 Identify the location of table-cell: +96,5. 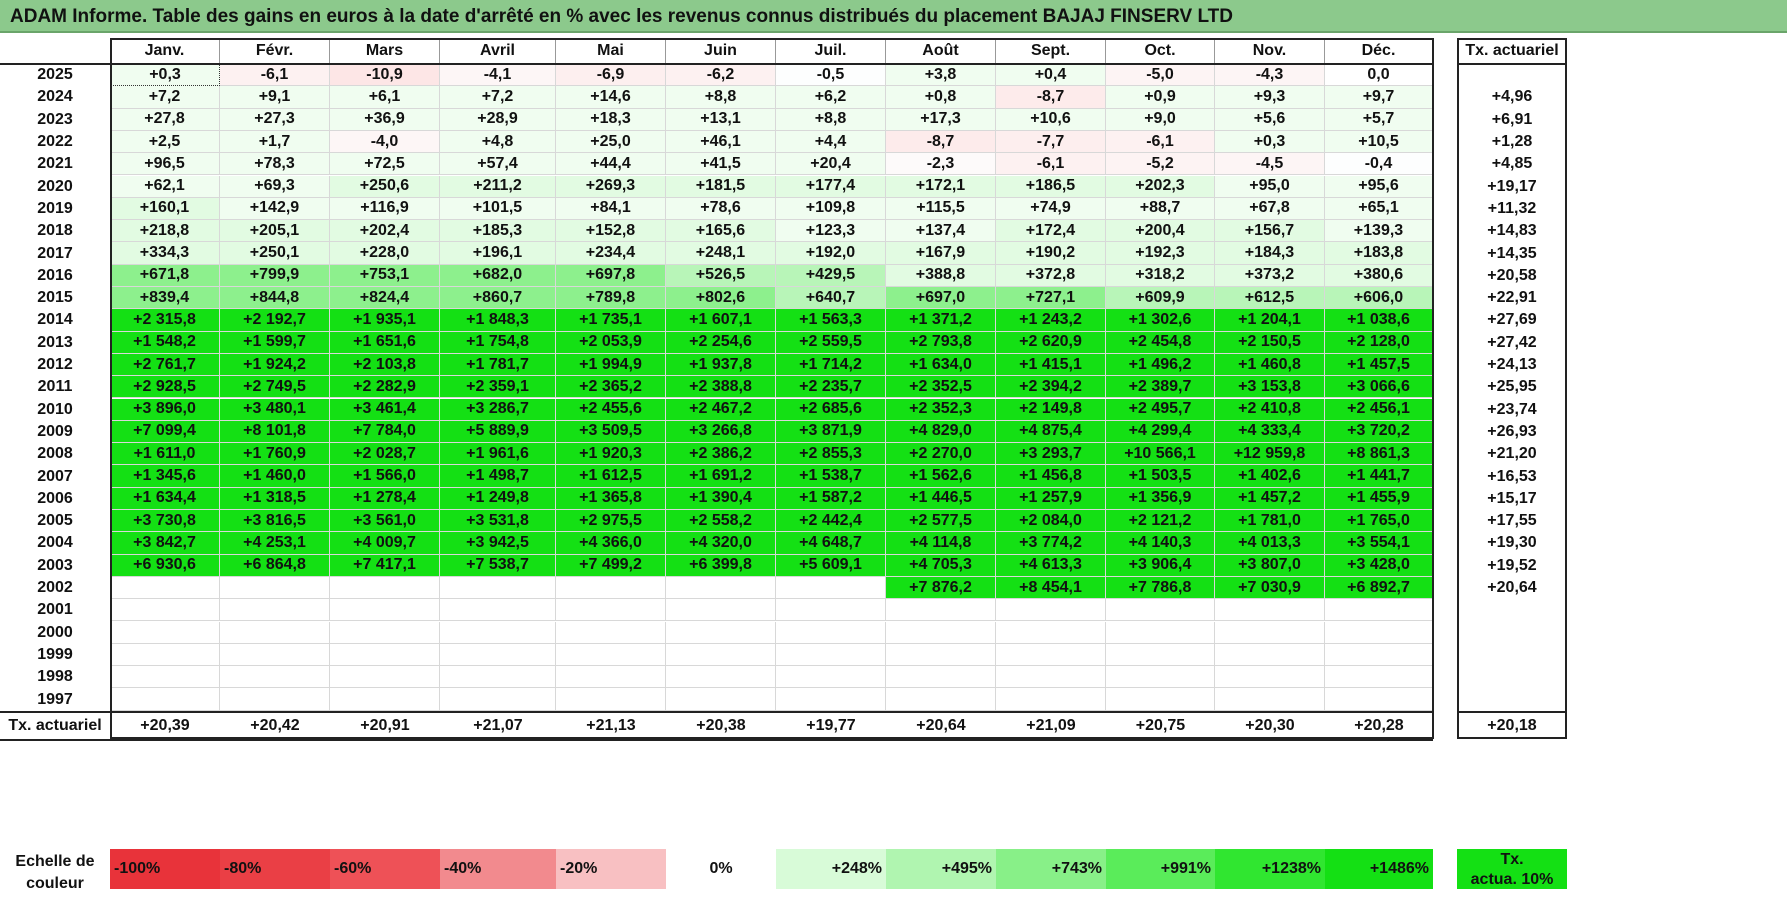
(165, 164).